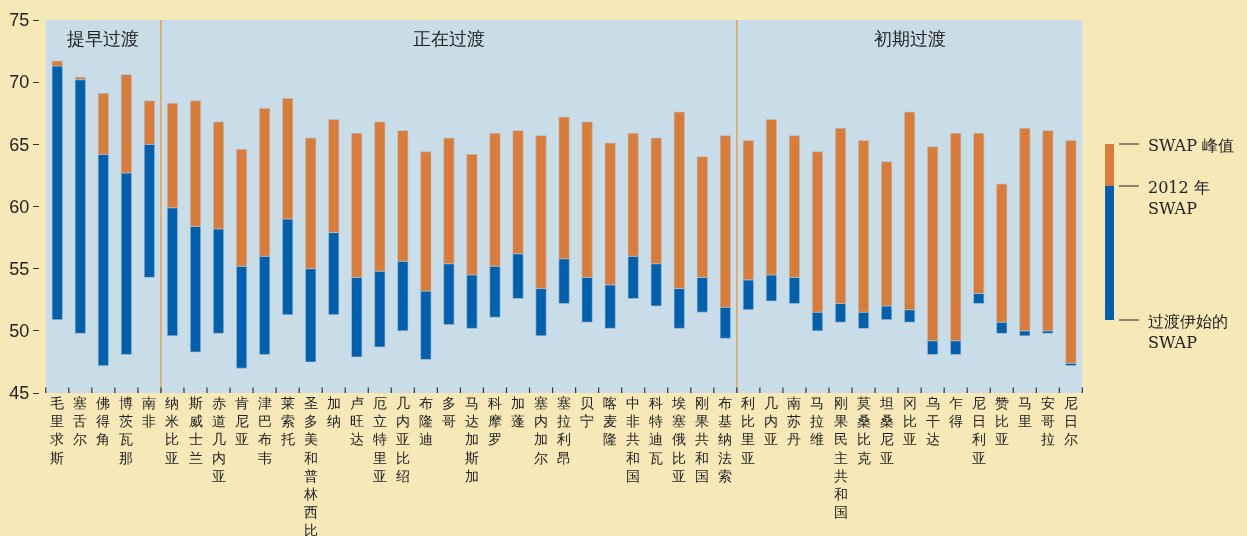 Image resolution: width=1247 pixels, height=536 pixels. Describe the element at coordinates (379, 439) in the screenshot. I see `x-tick-label: 厄立特里亚` at that location.